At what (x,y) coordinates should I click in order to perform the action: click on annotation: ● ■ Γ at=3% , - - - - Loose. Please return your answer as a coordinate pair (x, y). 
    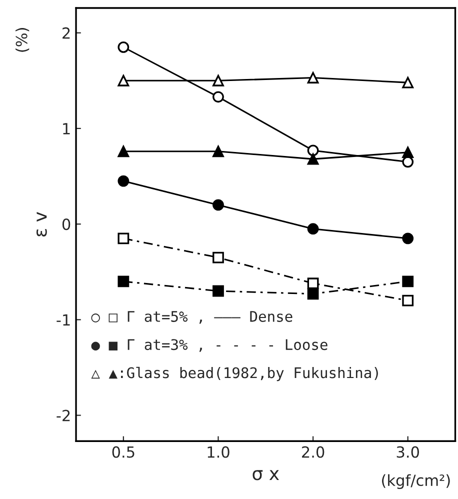
    Looking at the image, I should click on (209, 345).